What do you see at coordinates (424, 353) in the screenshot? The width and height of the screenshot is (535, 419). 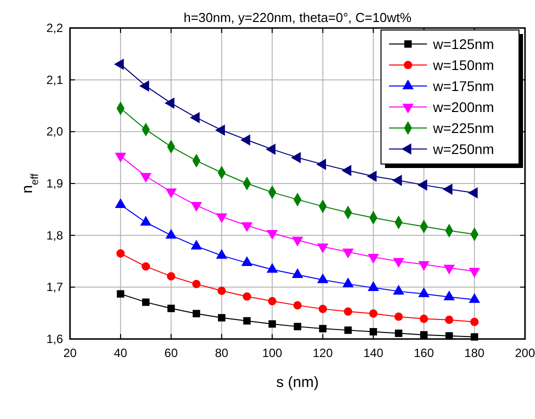 I see `x-tick-label: 160` at bounding box center [424, 353].